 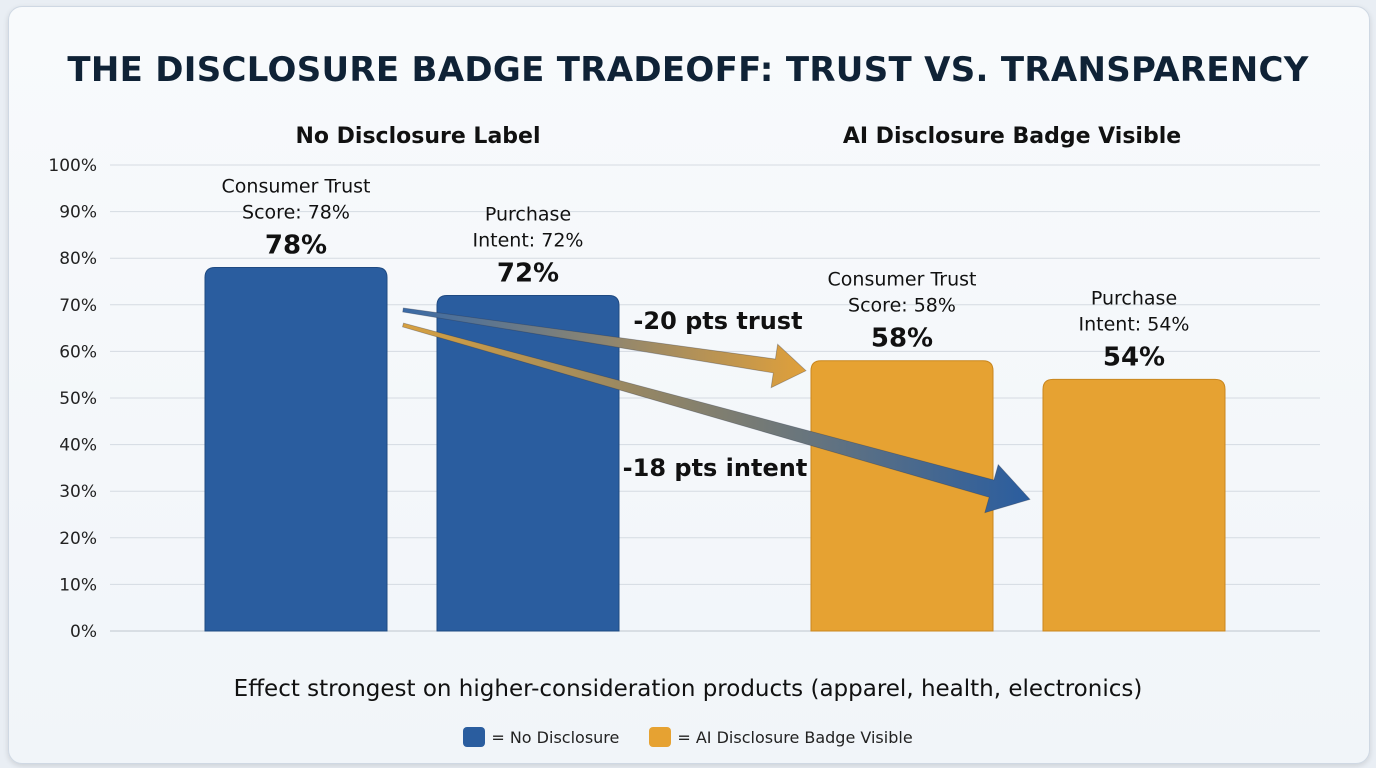 What do you see at coordinates (78, 399) in the screenshot?
I see `y-tick-label: 50%` at bounding box center [78, 399].